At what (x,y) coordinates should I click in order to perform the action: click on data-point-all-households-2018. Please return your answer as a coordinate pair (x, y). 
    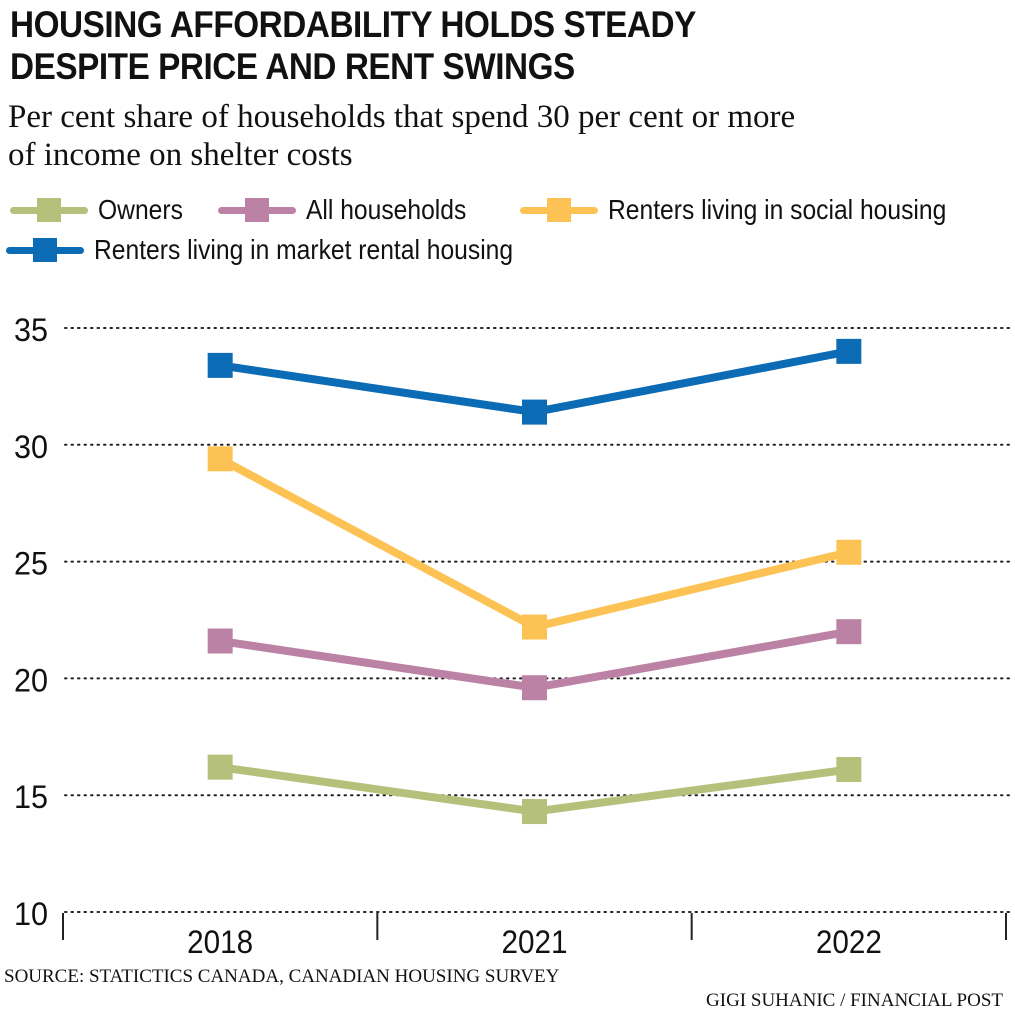
    Looking at the image, I should click on (220, 641).